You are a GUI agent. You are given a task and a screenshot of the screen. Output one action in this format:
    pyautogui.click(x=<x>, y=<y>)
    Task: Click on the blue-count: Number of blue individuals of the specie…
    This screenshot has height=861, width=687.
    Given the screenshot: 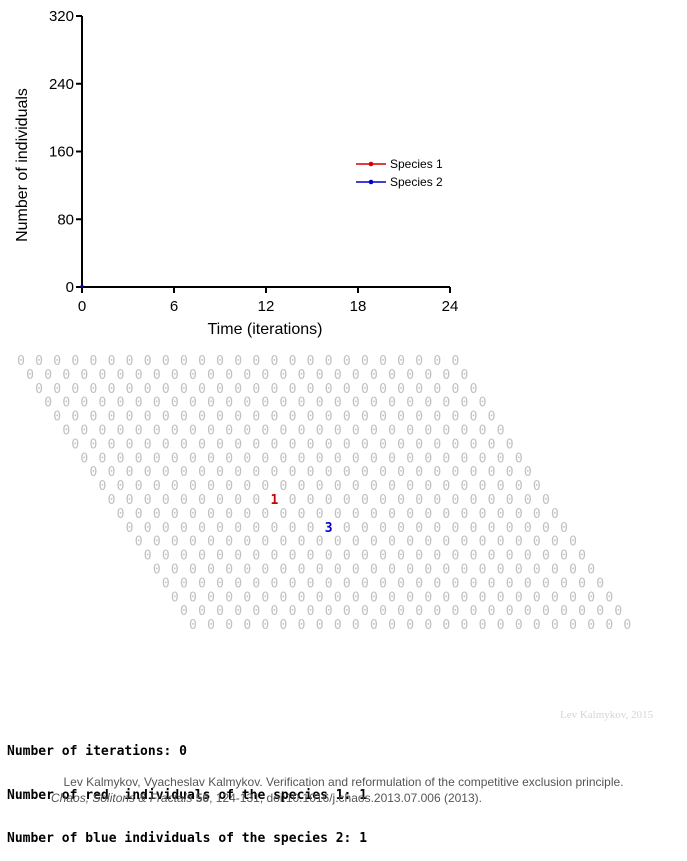 What is the action you would take?
    pyautogui.click(x=187, y=838)
    